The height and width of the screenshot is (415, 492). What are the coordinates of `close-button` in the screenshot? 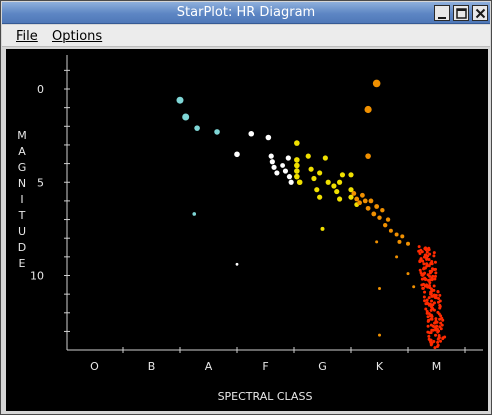 It's located at (480, 13).